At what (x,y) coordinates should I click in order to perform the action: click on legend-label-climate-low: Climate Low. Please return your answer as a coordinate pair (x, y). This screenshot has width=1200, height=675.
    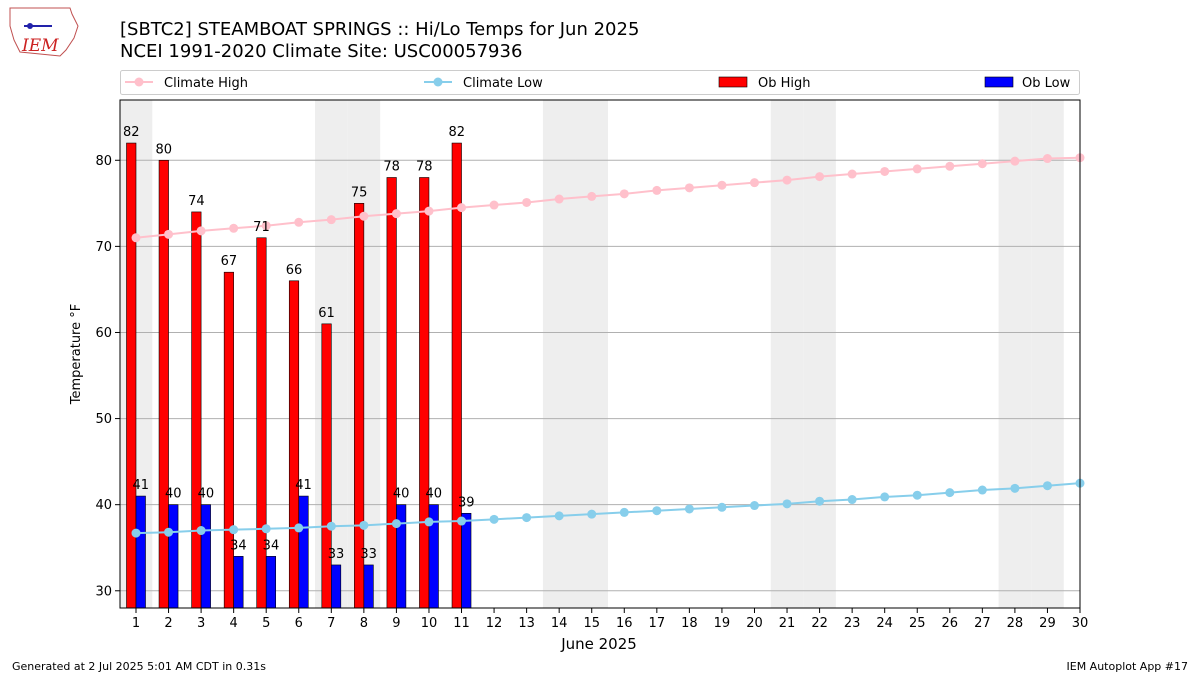
    Looking at the image, I should click on (503, 83).